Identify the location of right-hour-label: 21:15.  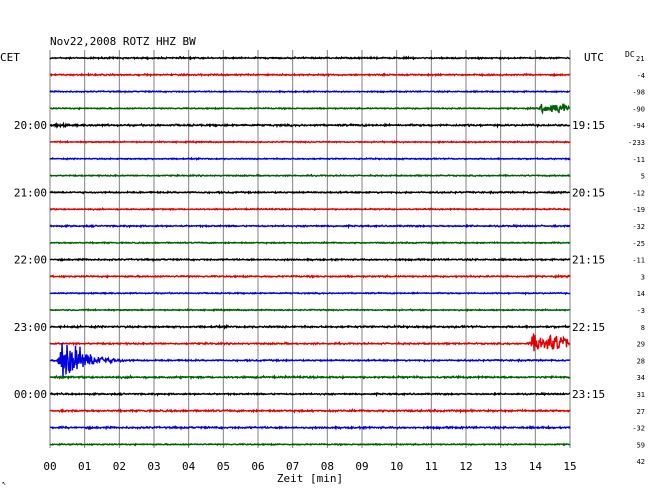
(588, 260).